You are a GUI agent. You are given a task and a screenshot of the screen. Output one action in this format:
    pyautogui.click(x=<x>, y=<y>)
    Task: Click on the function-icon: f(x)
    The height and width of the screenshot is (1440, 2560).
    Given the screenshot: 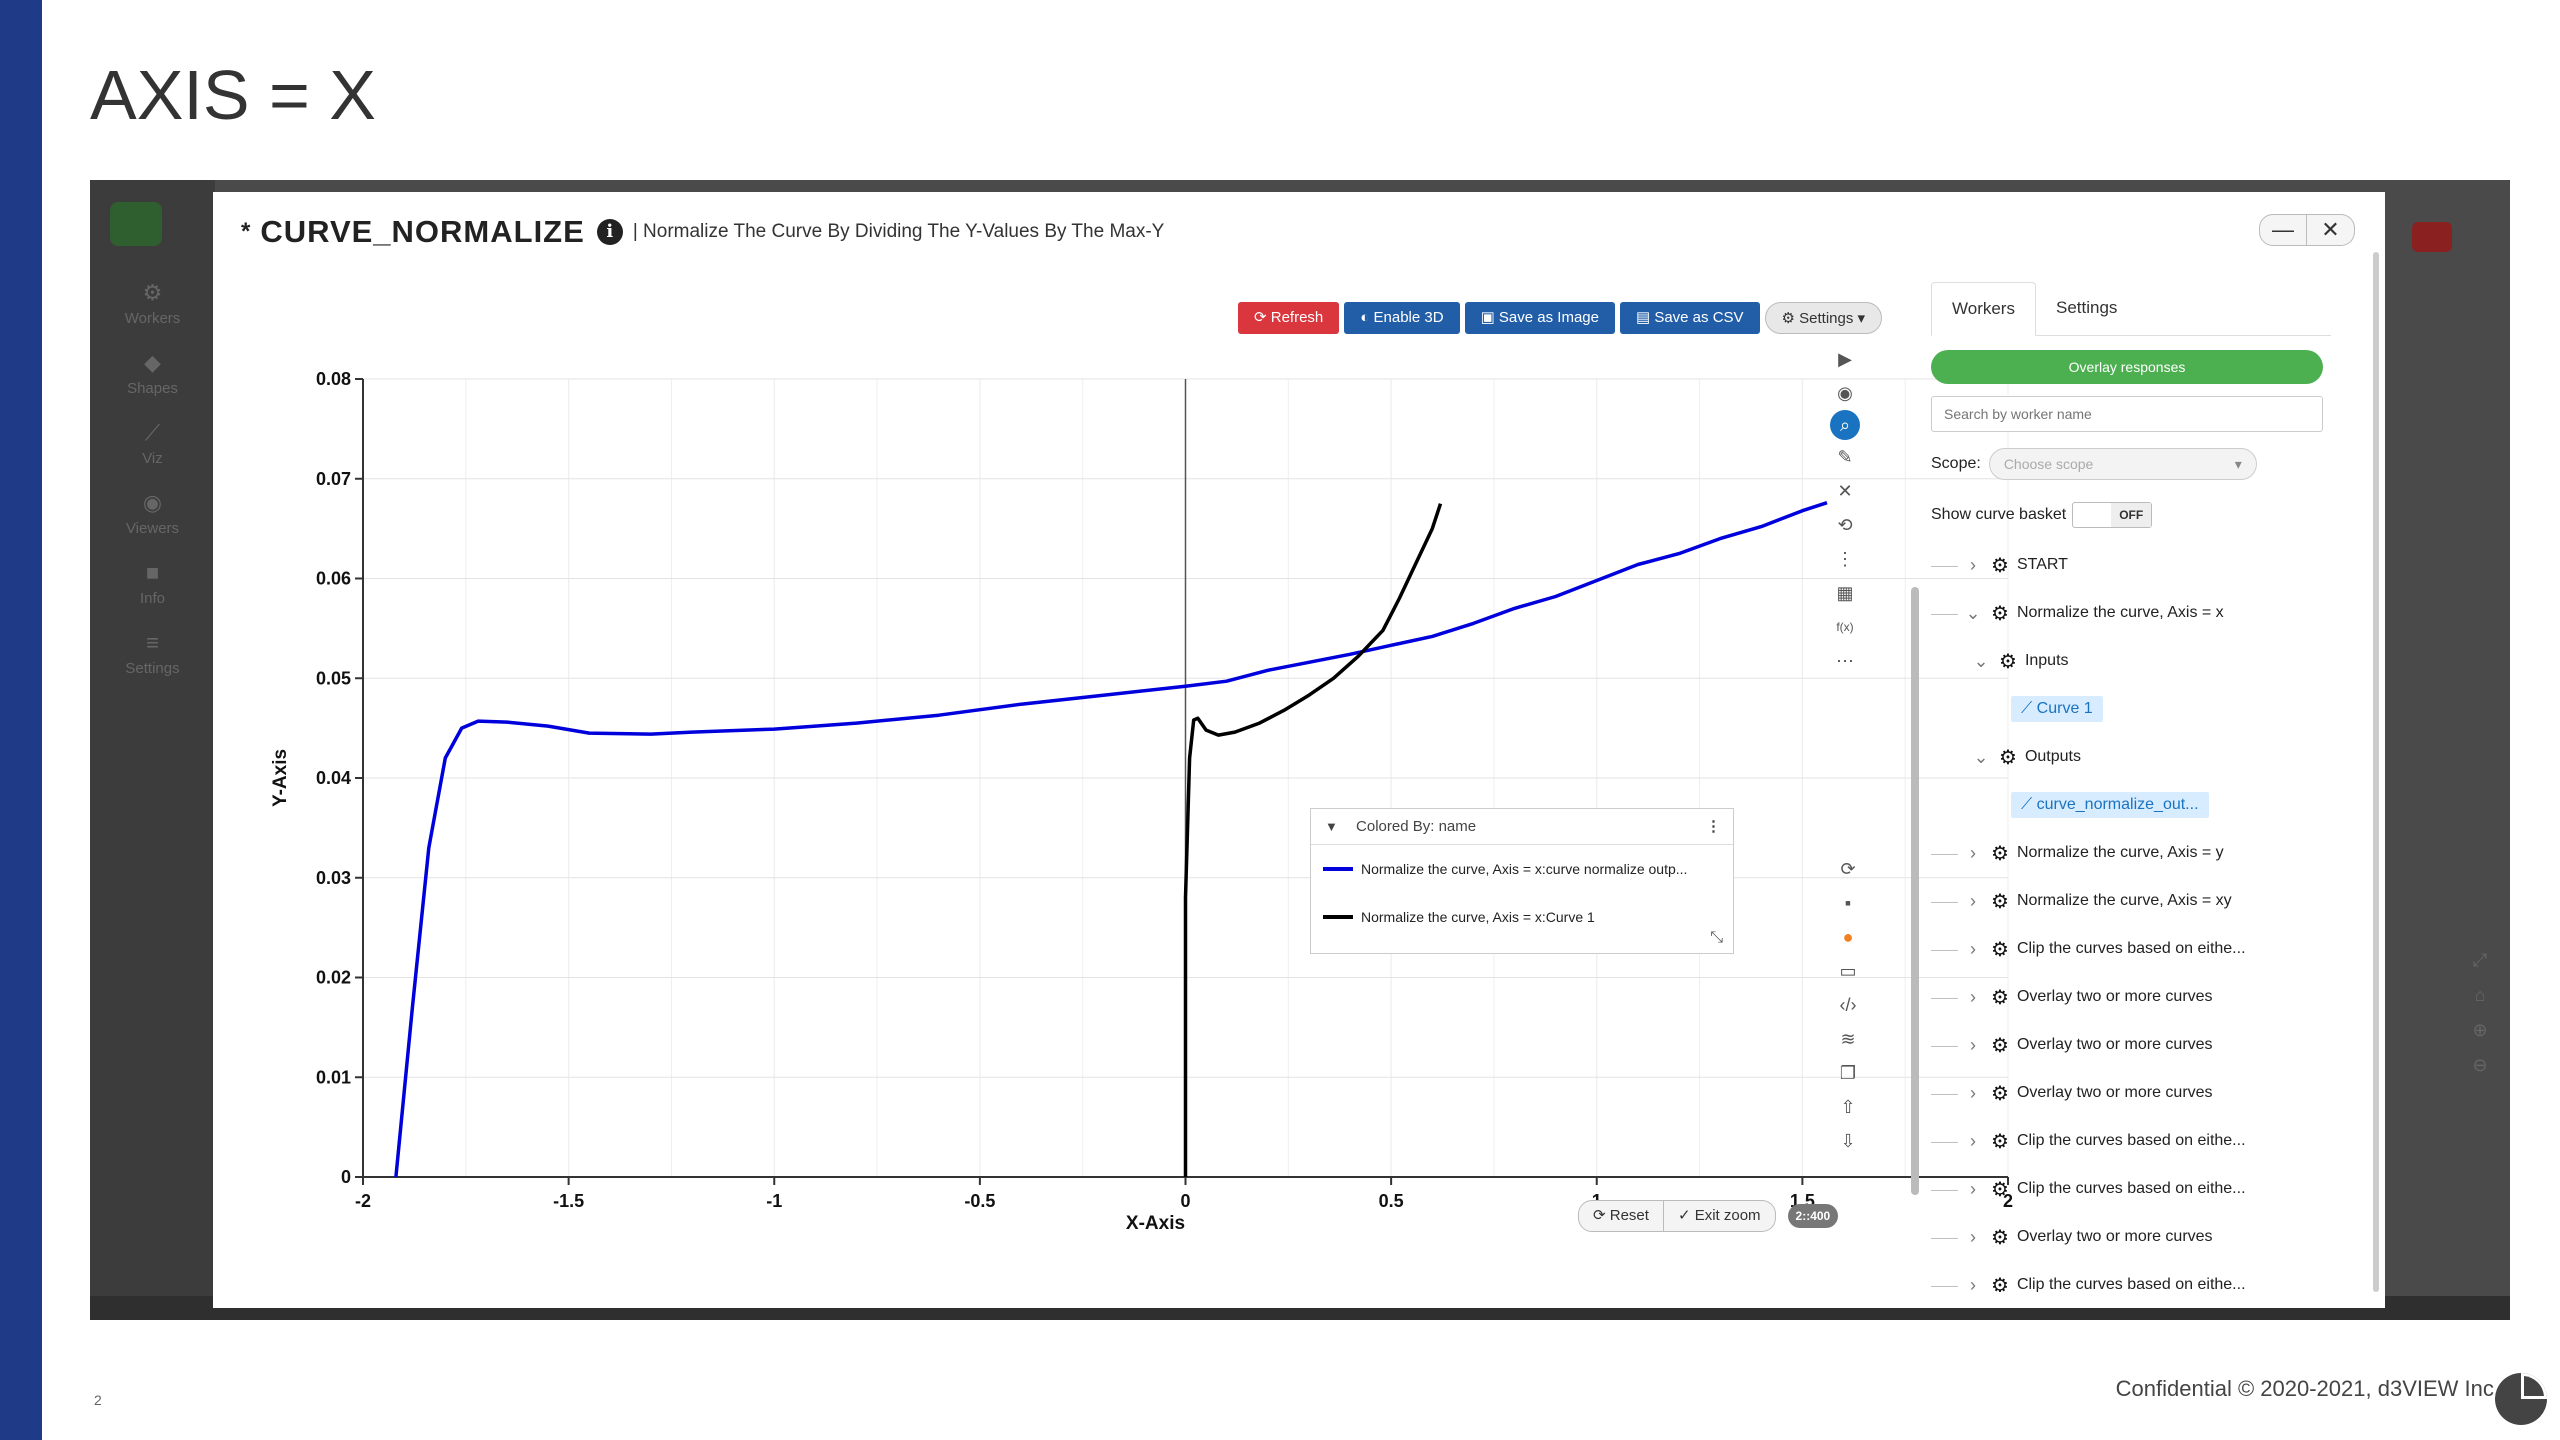 What is the action you would take?
    pyautogui.click(x=1845, y=627)
    